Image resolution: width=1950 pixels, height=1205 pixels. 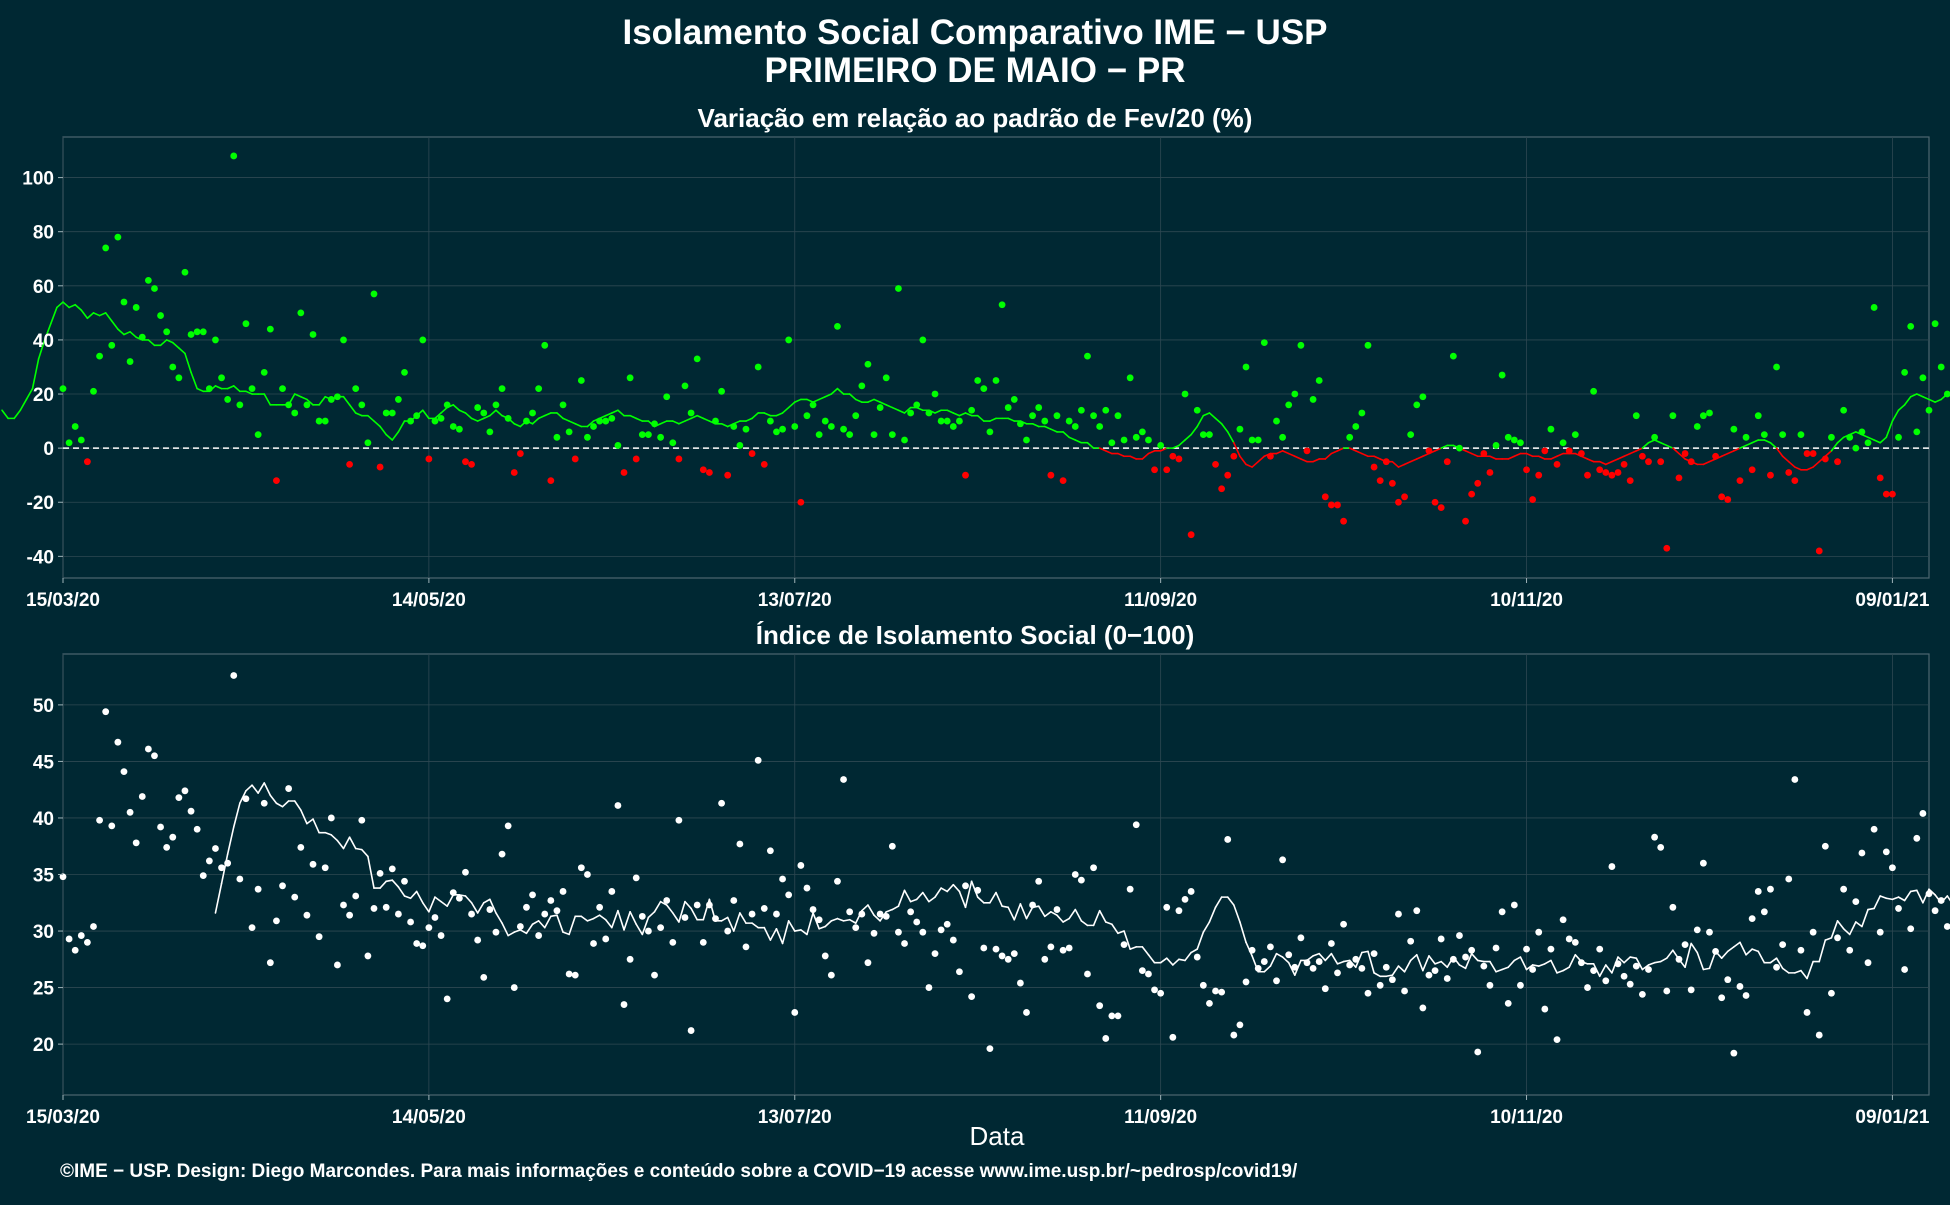 What do you see at coordinates (429, 600) in the screenshot?
I see `x-tick-label: 14/05/20` at bounding box center [429, 600].